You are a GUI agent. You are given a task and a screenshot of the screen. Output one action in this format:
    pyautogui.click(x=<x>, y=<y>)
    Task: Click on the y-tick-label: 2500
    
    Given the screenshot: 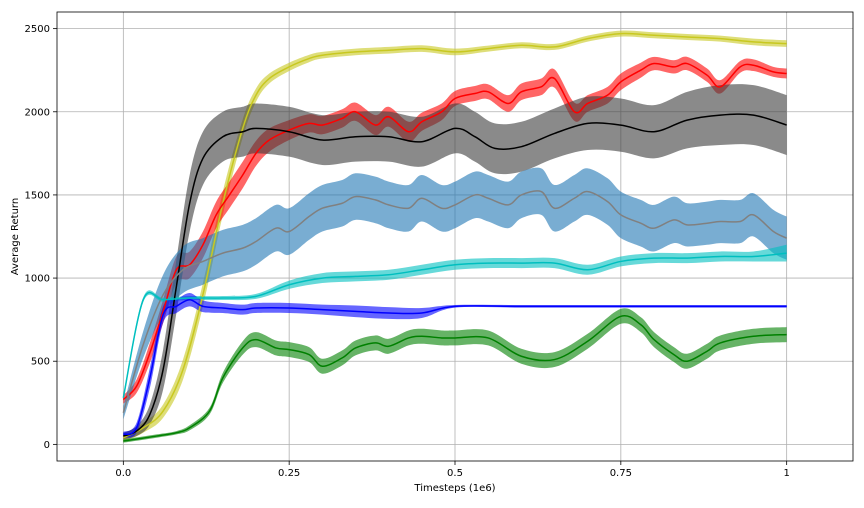 What is the action you would take?
    pyautogui.click(x=37, y=29)
    